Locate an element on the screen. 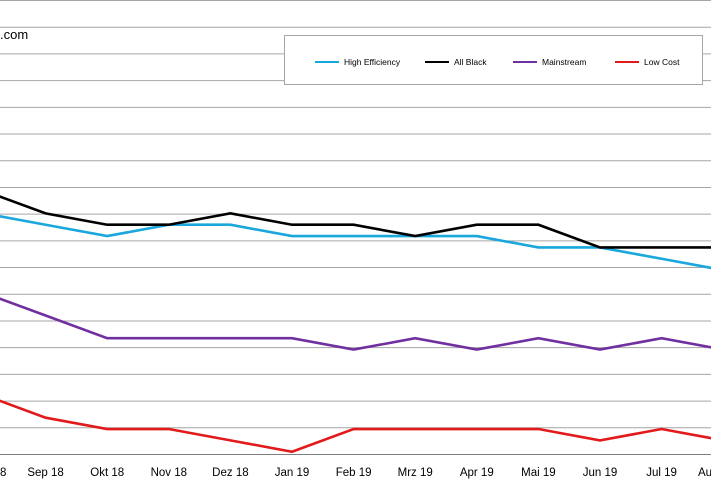  legend-swatch-mainstream is located at coordinates (525, 62).